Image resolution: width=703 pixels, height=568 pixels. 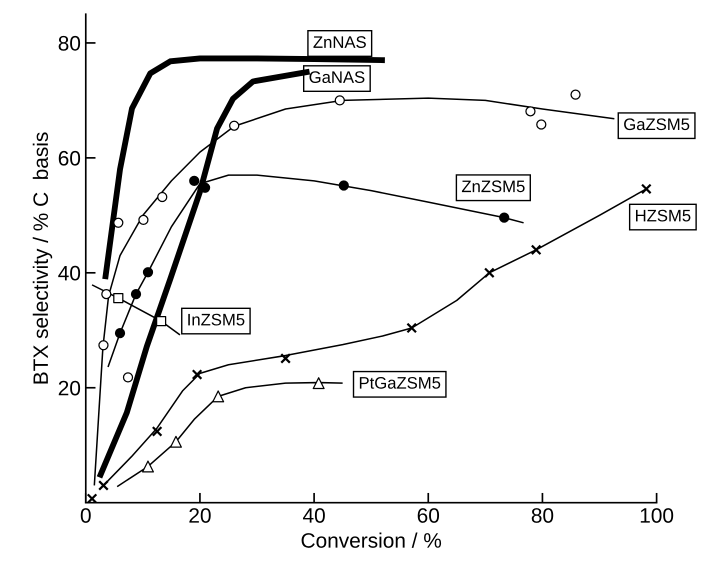 What do you see at coordinates (543, 515) in the screenshot?
I see `x-tick-label: 80` at bounding box center [543, 515].